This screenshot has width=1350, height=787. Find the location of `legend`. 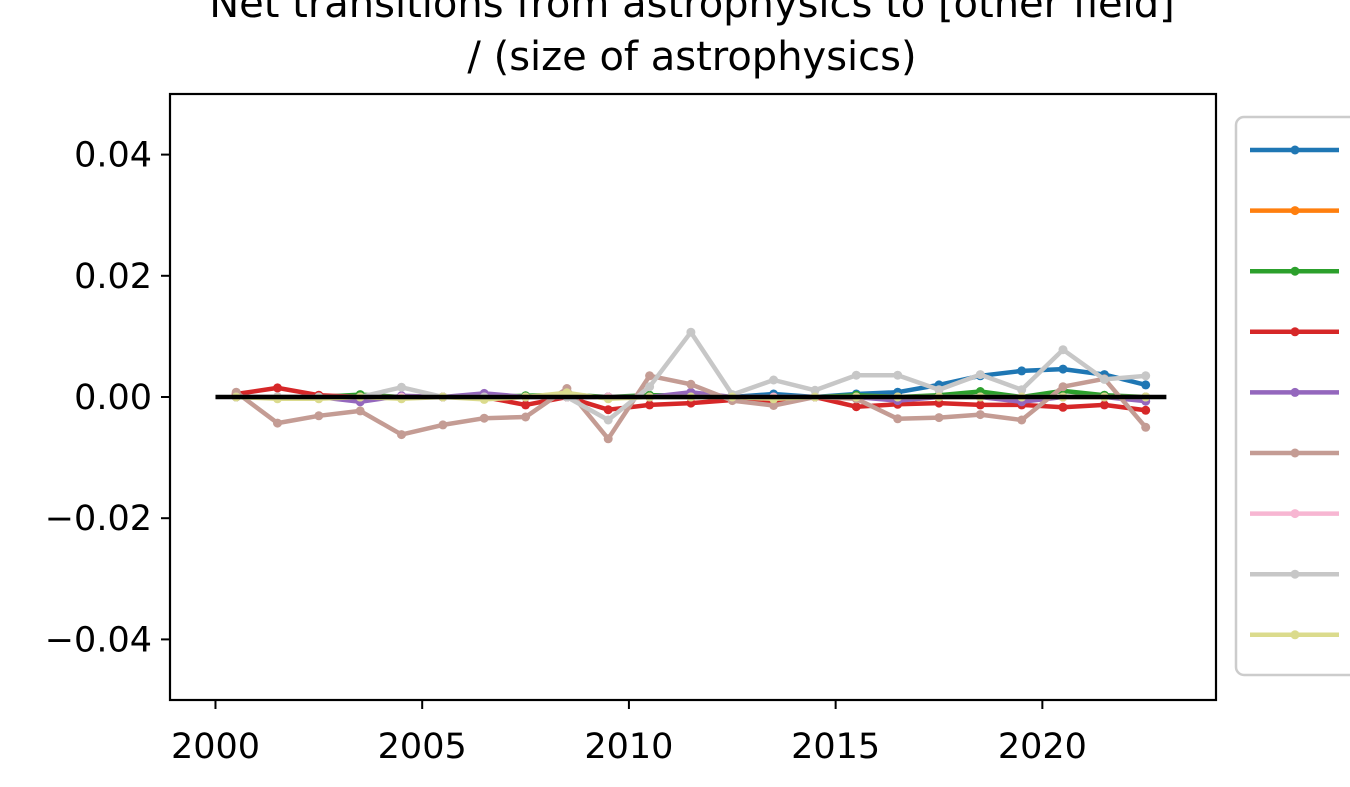

legend is located at coordinates (1292, 396).